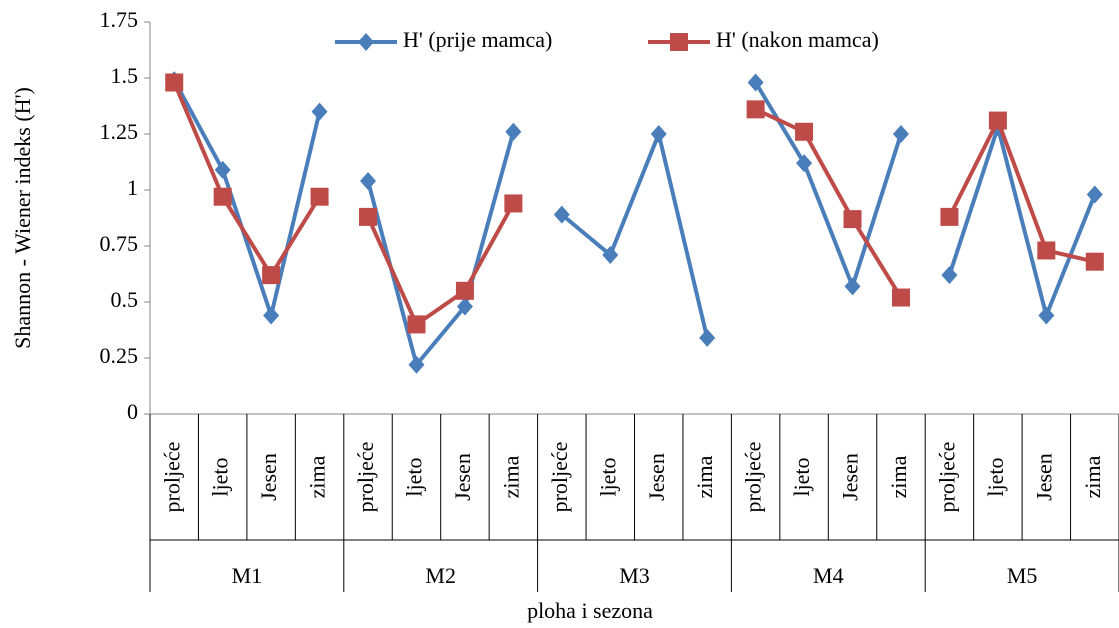 The width and height of the screenshot is (1119, 628). Describe the element at coordinates (119, 131) in the screenshot. I see `y-tick-label: 1.25` at that location.